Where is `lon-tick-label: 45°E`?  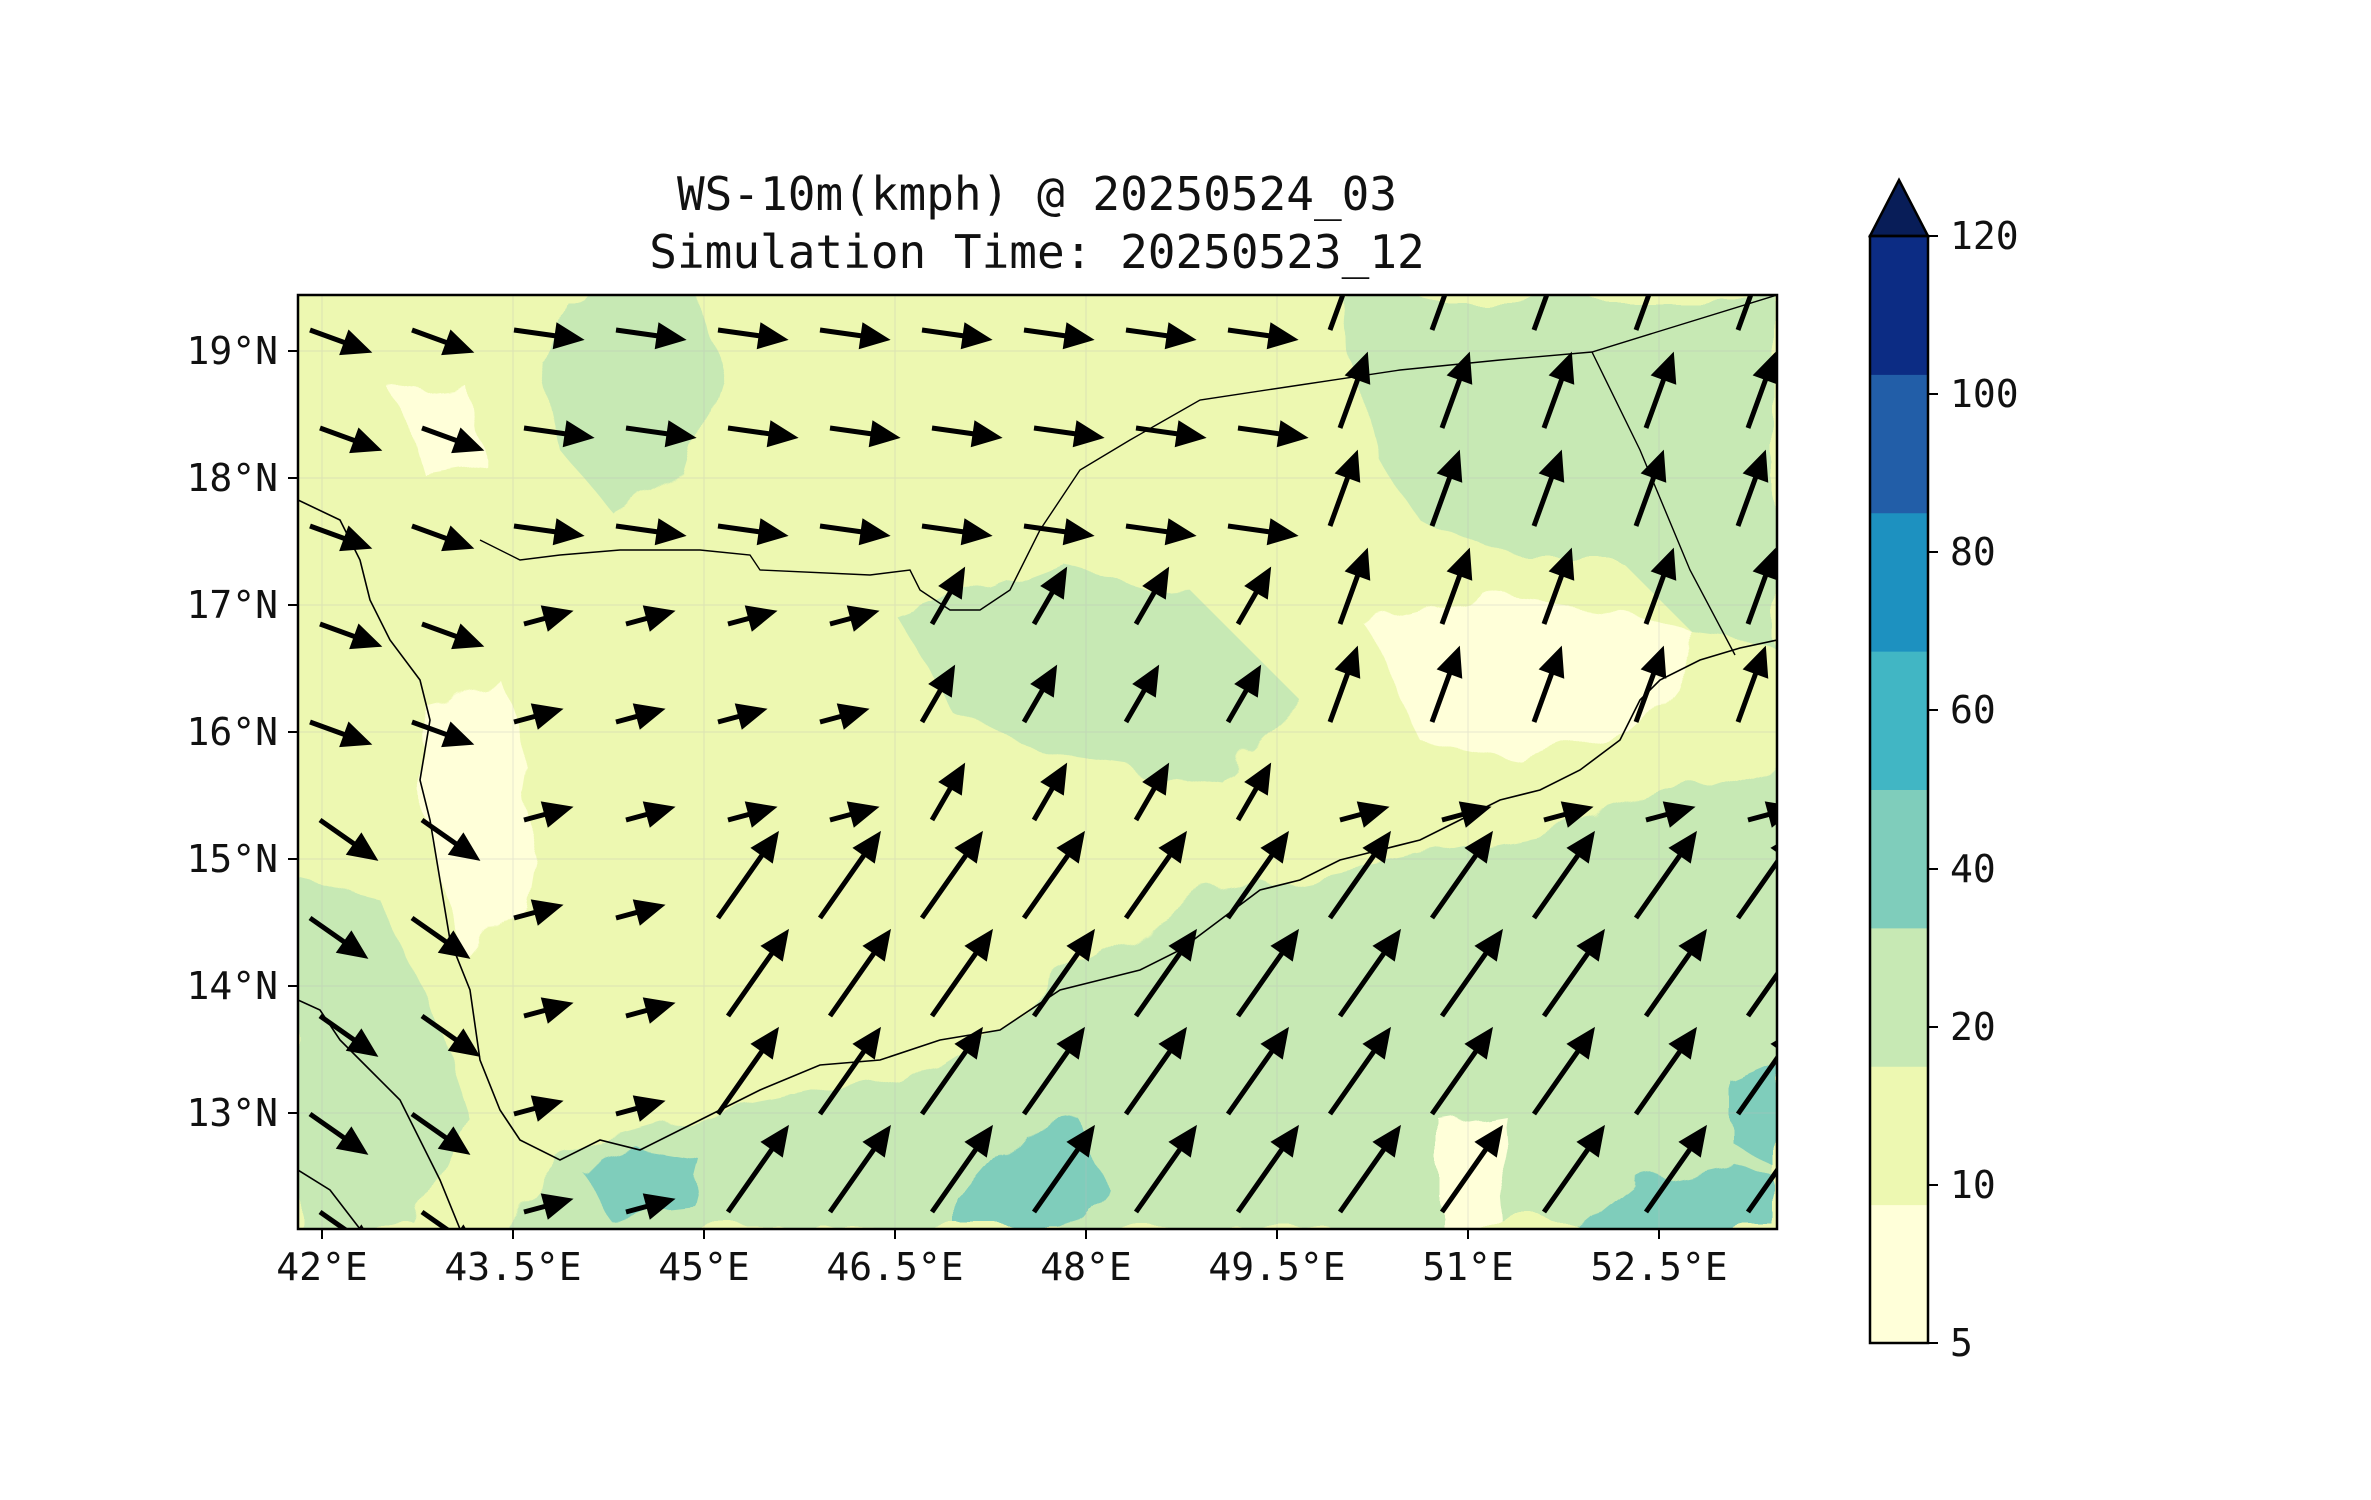
lon-tick-label: 45°E is located at coordinates (704, 1267).